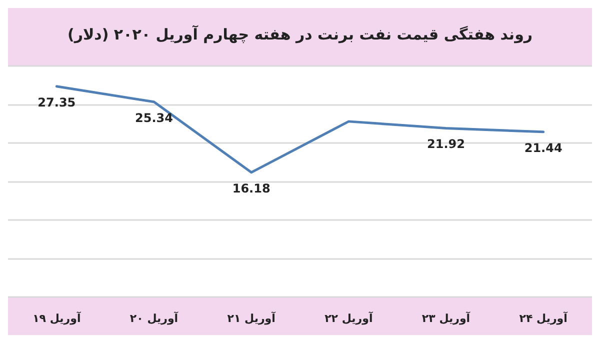  Describe the element at coordinates (251, 188) in the screenshot. I see `data-label: 16.18` at that location.